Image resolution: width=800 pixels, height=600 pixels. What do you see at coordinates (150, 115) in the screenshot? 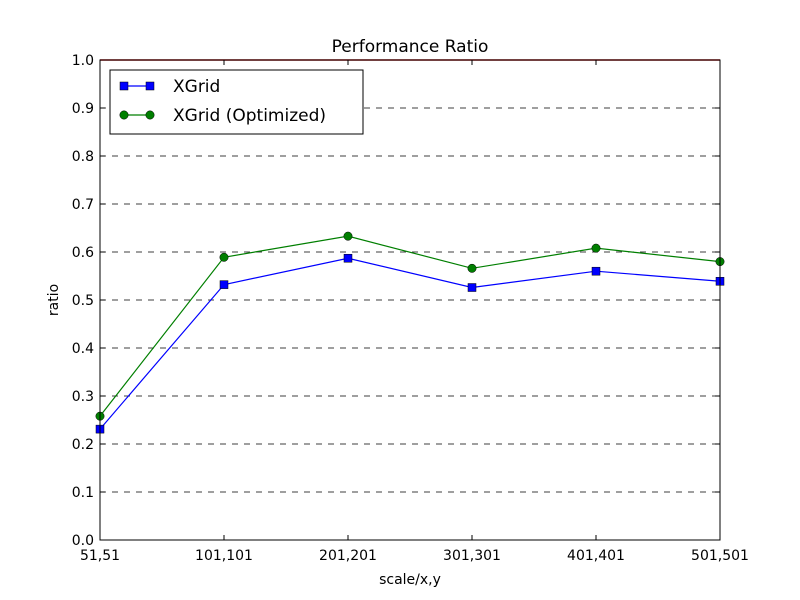
I see `legend-marker-xgrid-optimized-end` at bounding box center [150, 115].